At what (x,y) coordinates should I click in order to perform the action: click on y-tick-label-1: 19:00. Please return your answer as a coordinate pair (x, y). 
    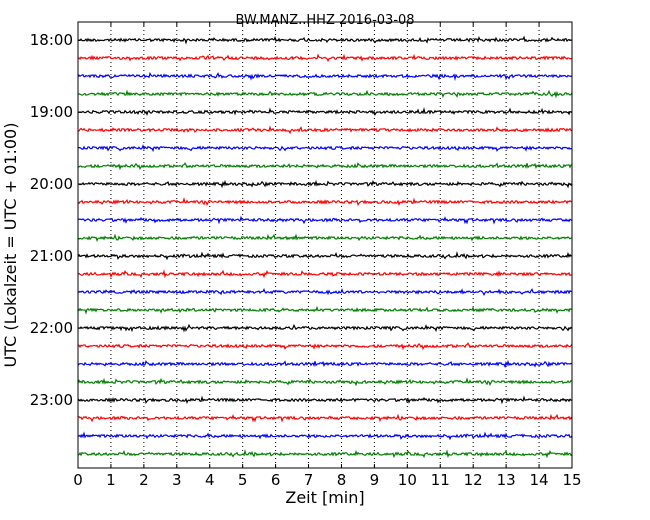
    Looking at the image, I should click on (51, 112).